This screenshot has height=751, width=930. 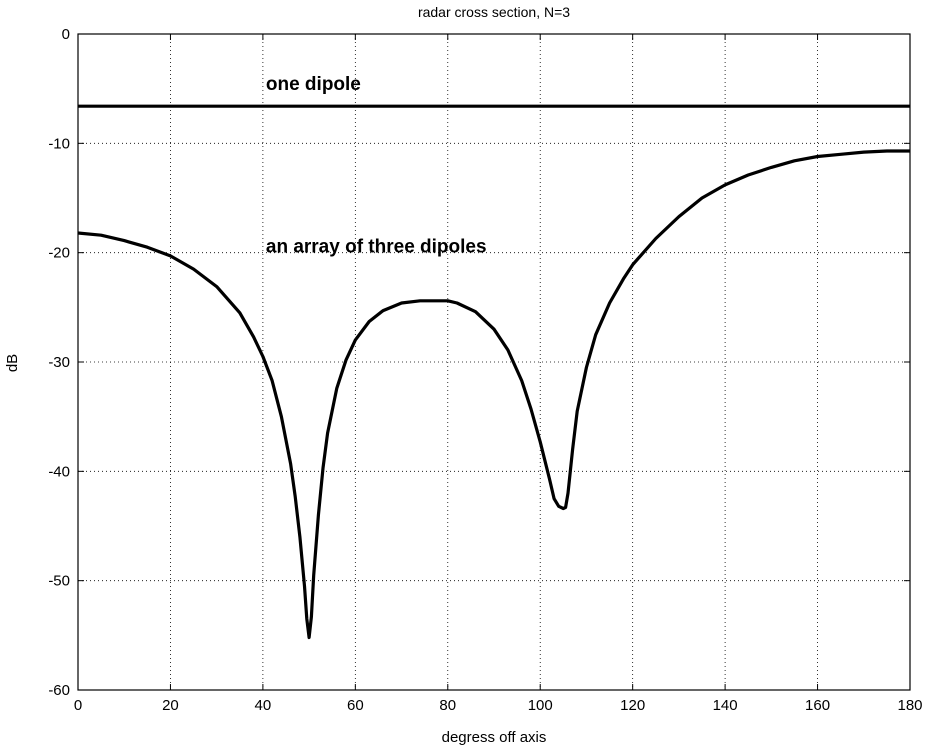 I want to click on x-tick-label: 100, so click(x=540, y=705).